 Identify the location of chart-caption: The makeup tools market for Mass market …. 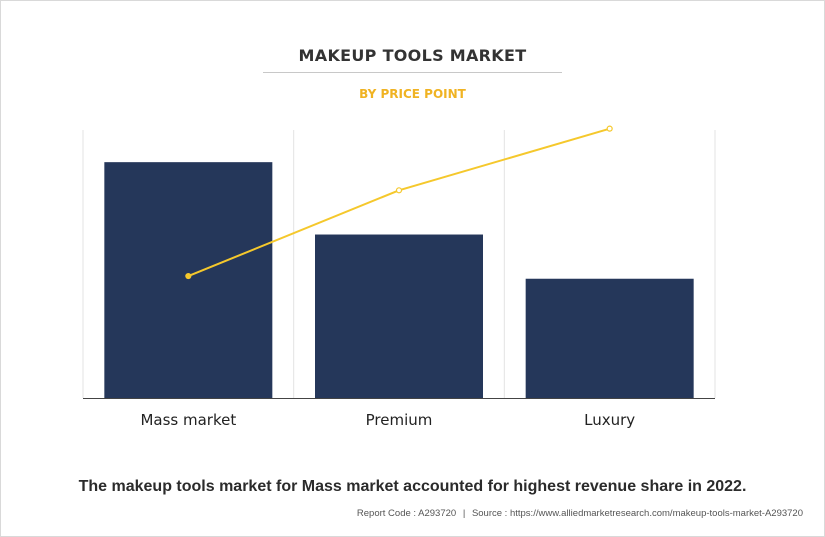
(412, 486).